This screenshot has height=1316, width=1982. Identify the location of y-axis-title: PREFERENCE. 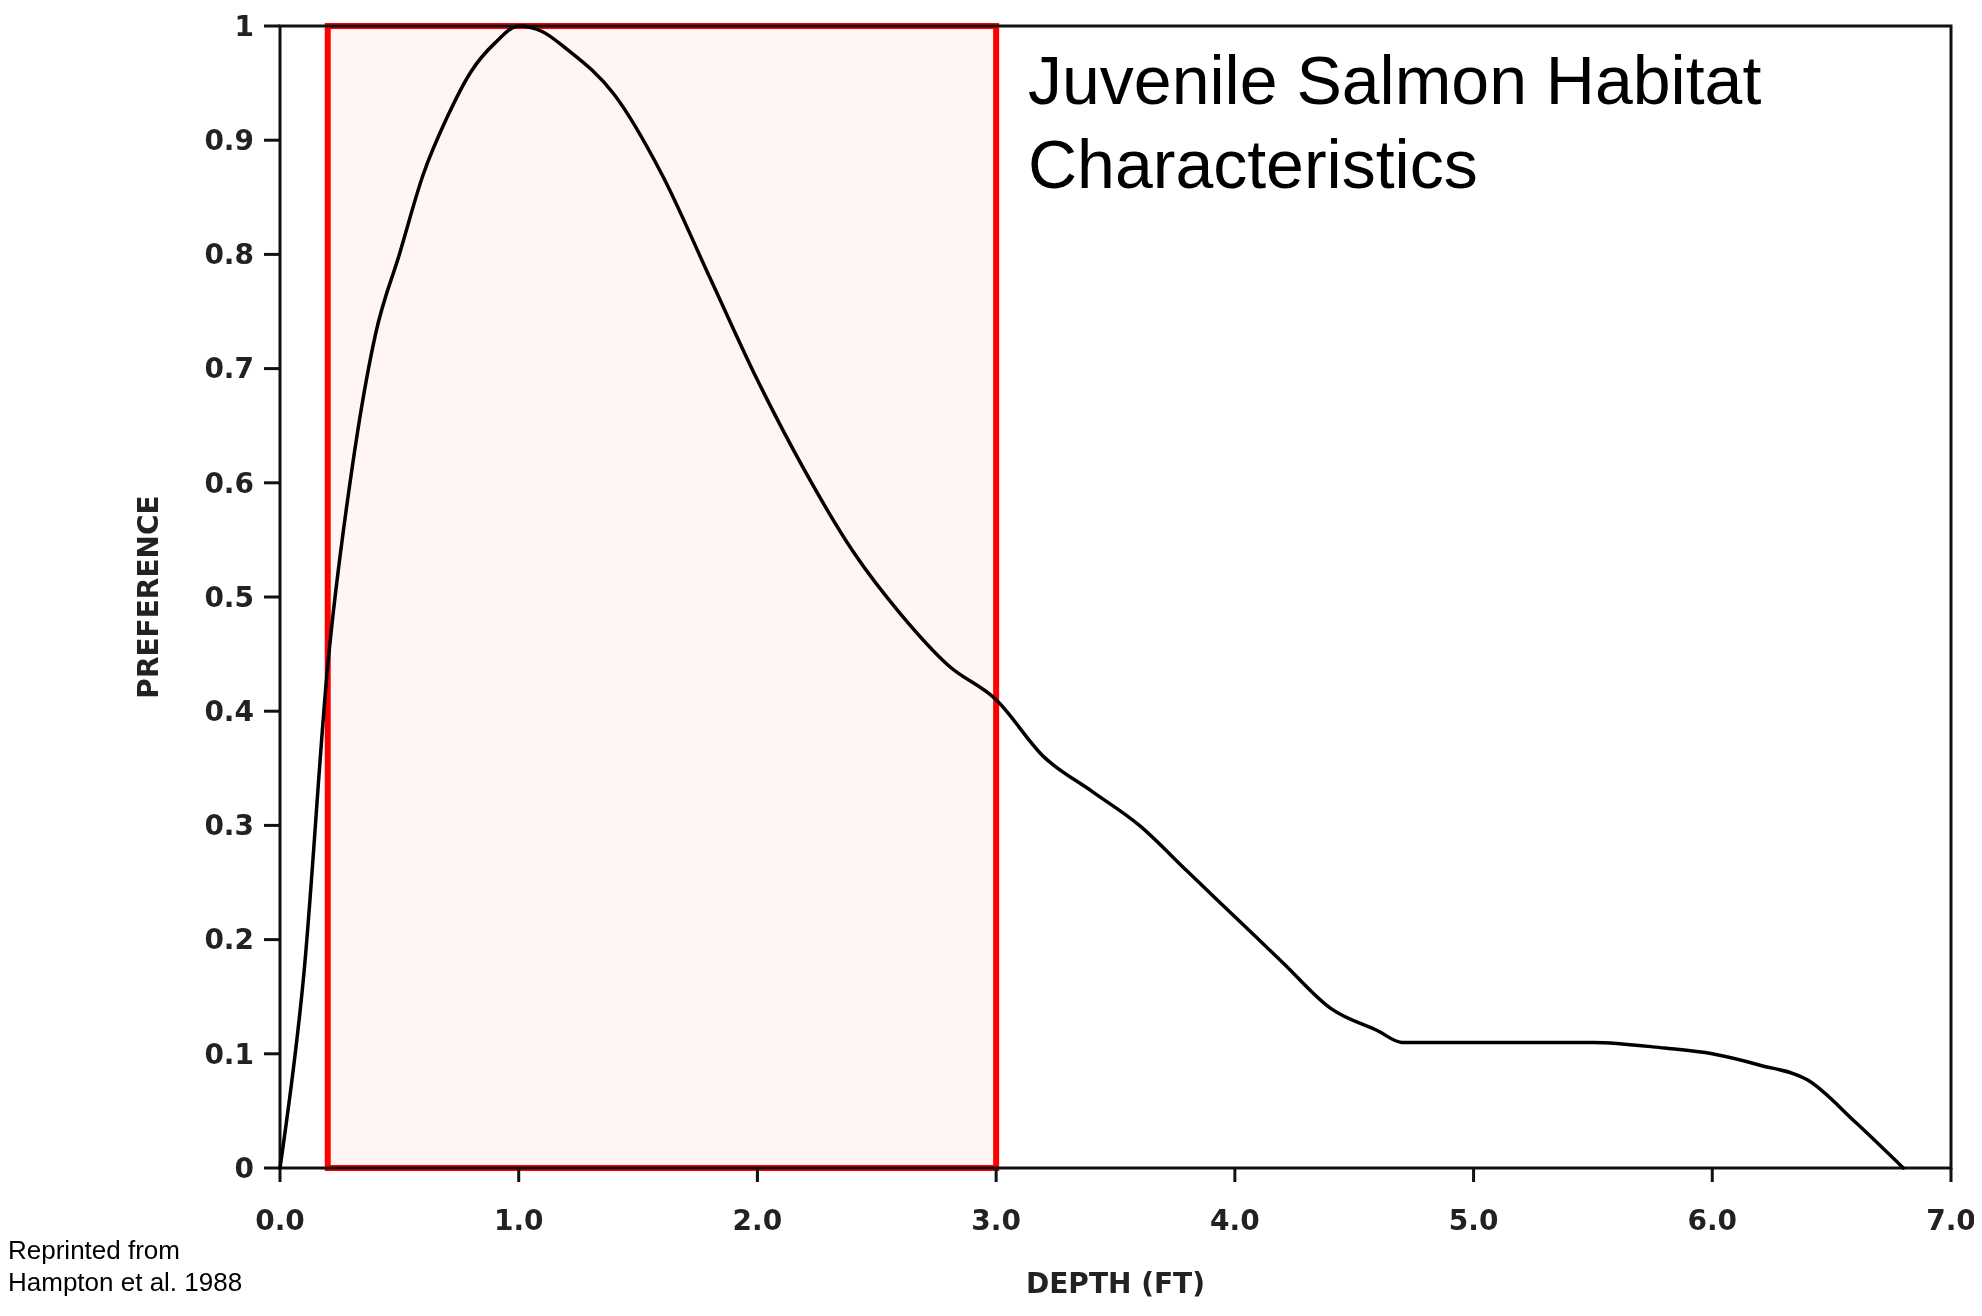
(148, 597).